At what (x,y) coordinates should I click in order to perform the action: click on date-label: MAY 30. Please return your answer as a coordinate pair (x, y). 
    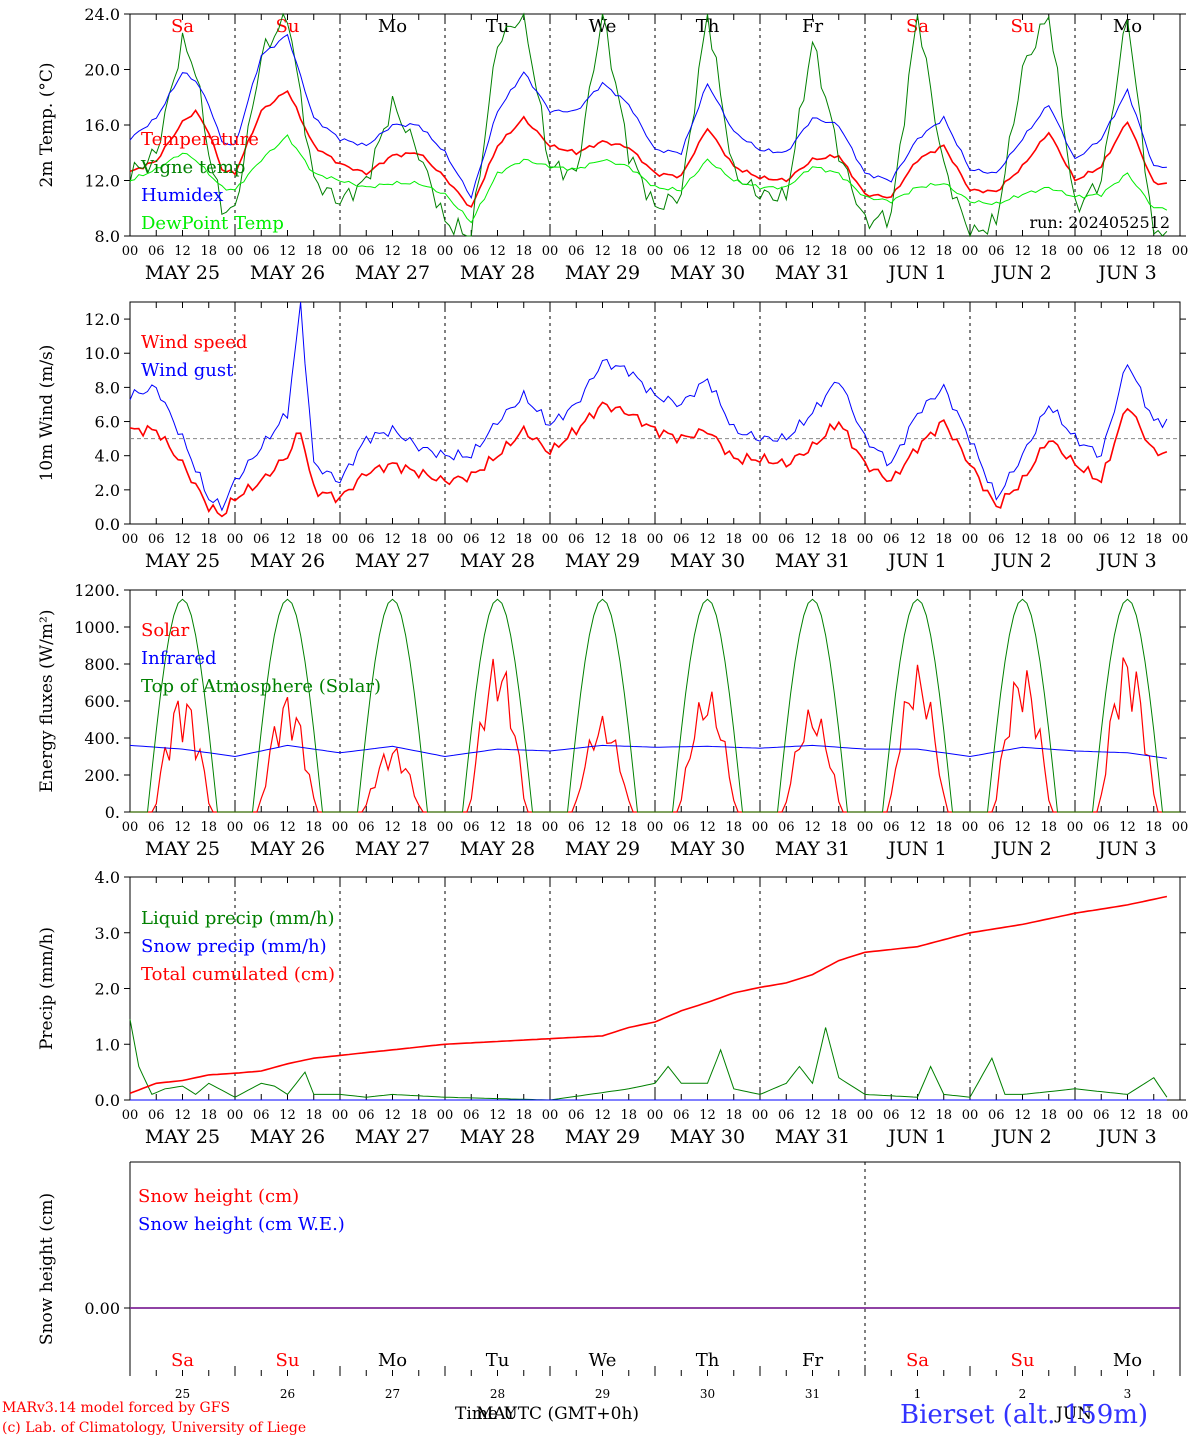
    Looking at the image, I should click on (707, 561).